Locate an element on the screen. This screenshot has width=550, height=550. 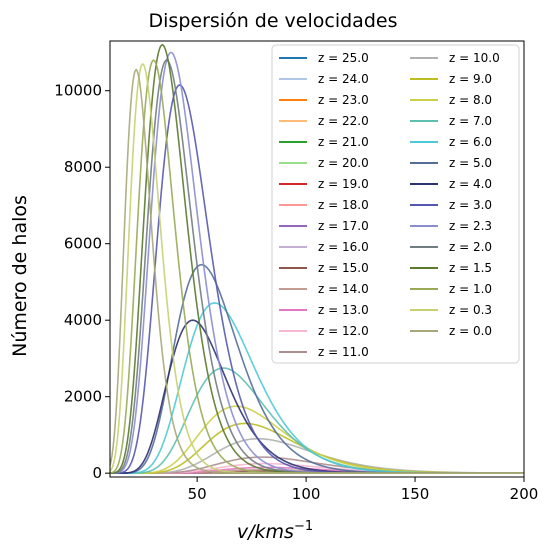
y-tick-label-1: 2000 is located at coordinates (83, 397).